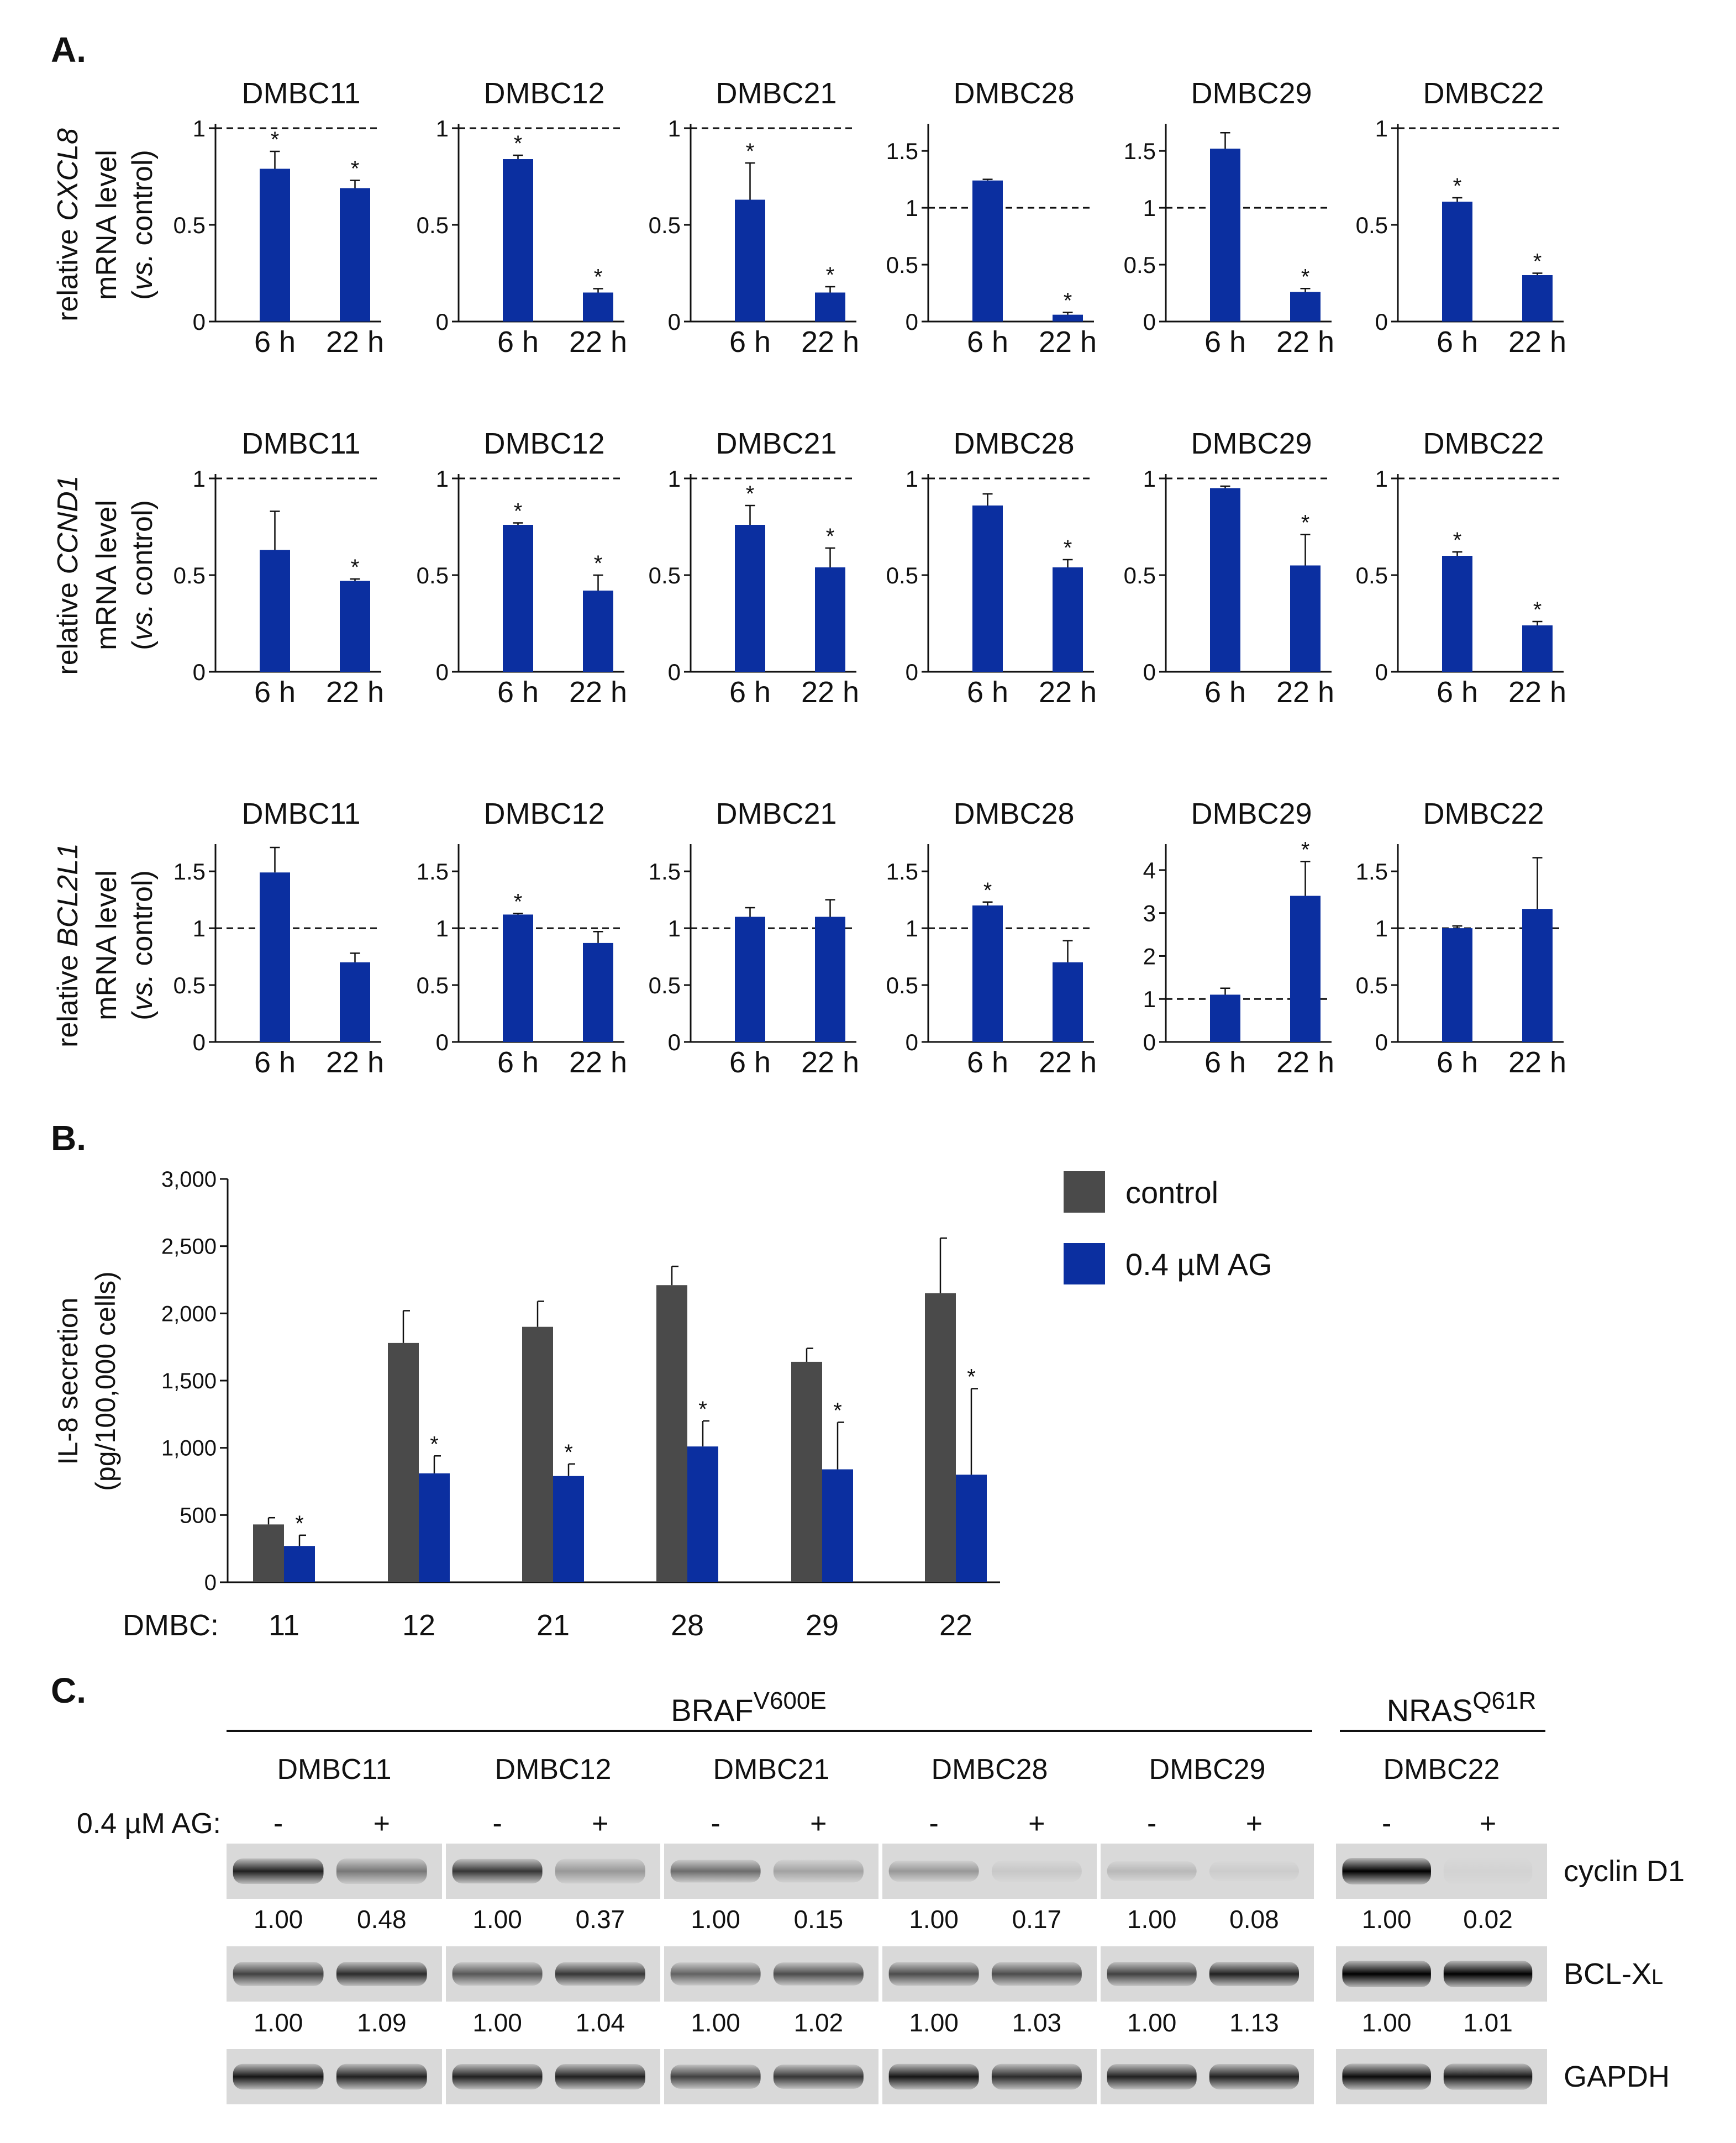 This screenshot has height=2143, width=1736. I want to click on y-tick-label: 2,000, so click(189, 1314).